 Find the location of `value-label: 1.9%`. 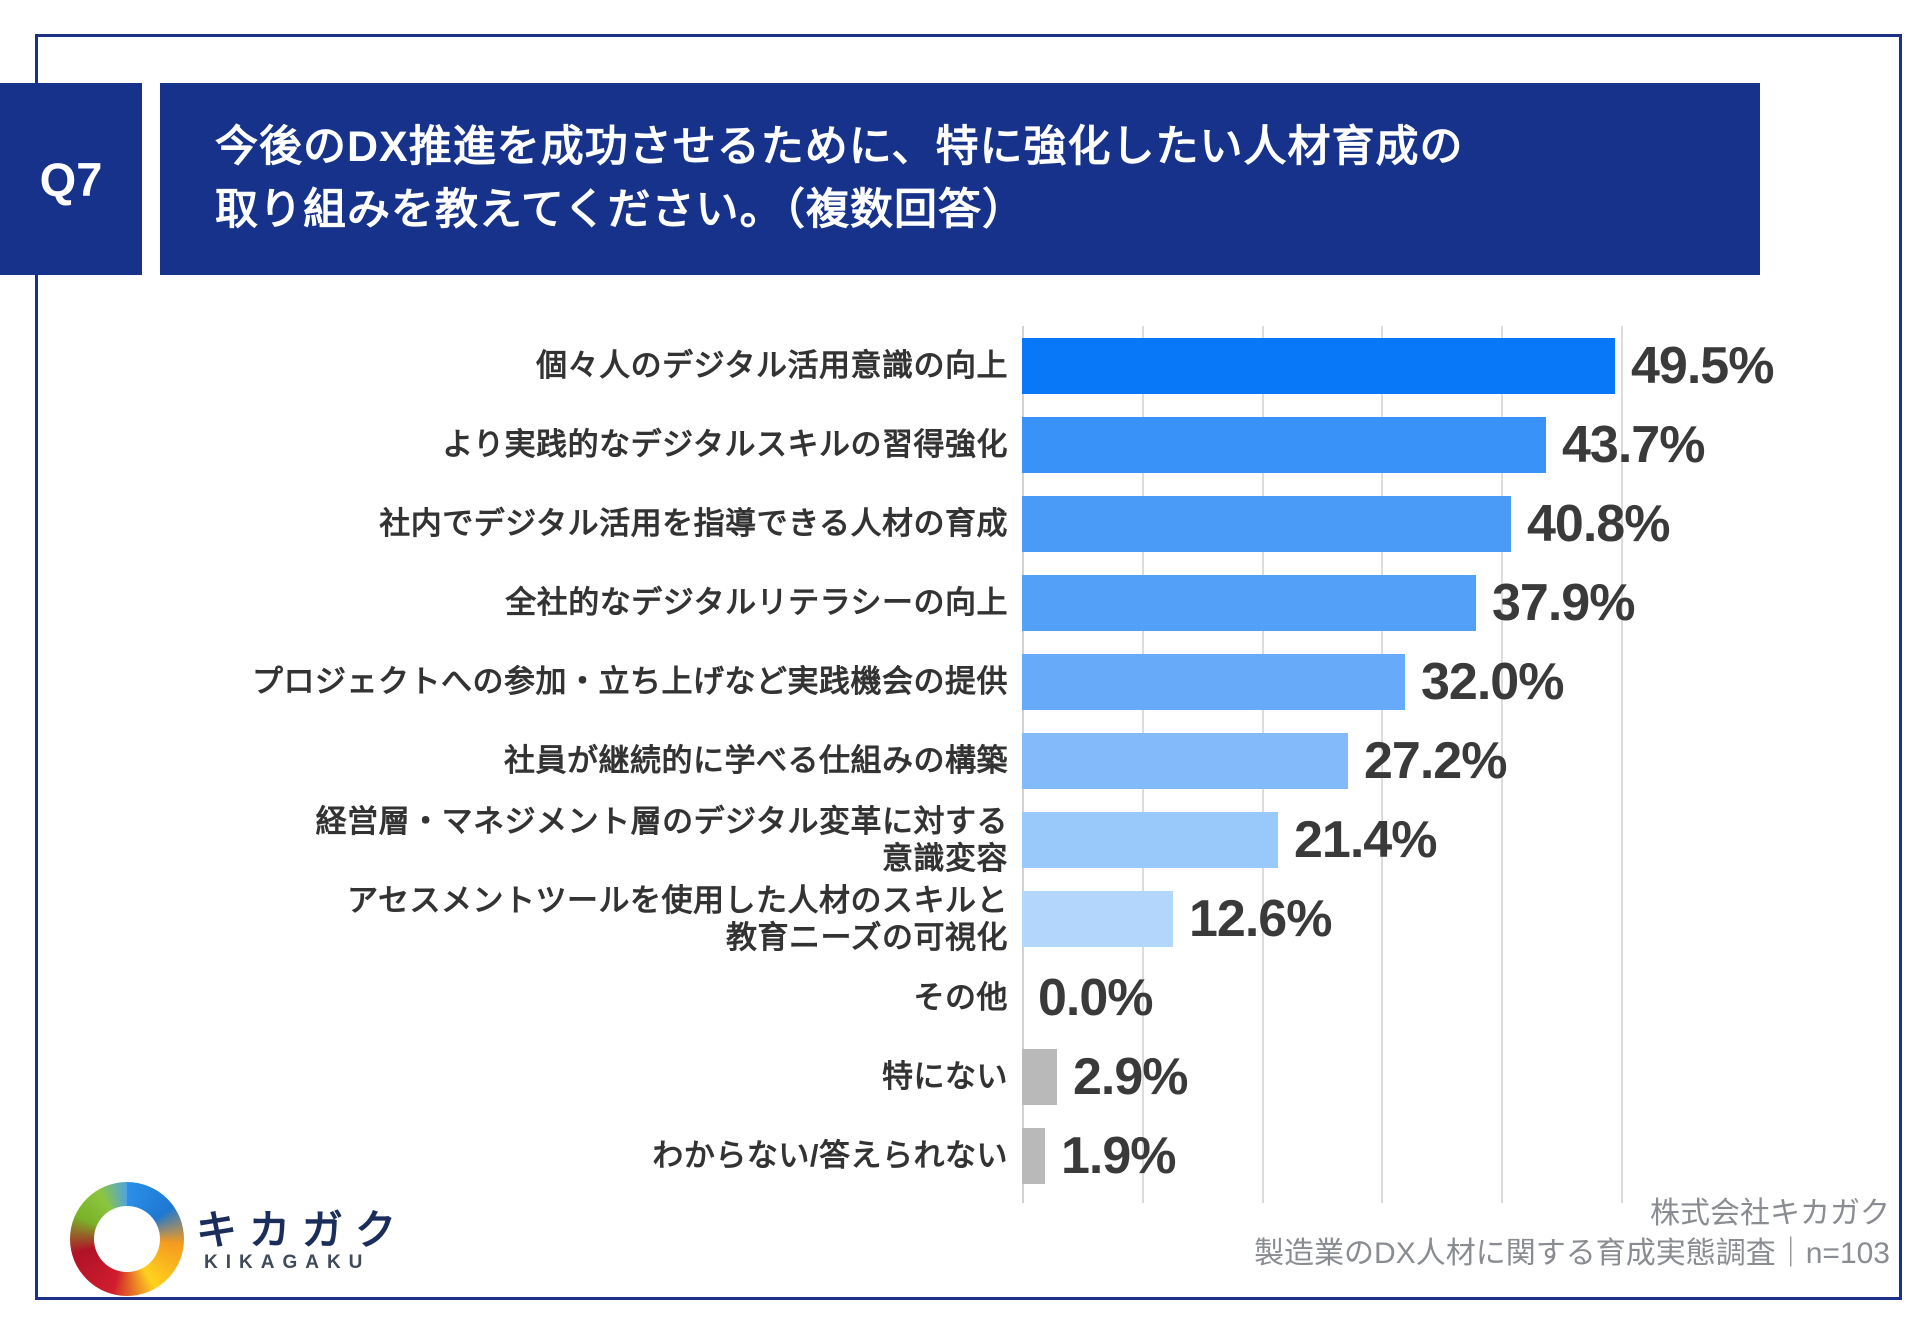

value-label: 1.9% is located at coordinates (1119, 1155).